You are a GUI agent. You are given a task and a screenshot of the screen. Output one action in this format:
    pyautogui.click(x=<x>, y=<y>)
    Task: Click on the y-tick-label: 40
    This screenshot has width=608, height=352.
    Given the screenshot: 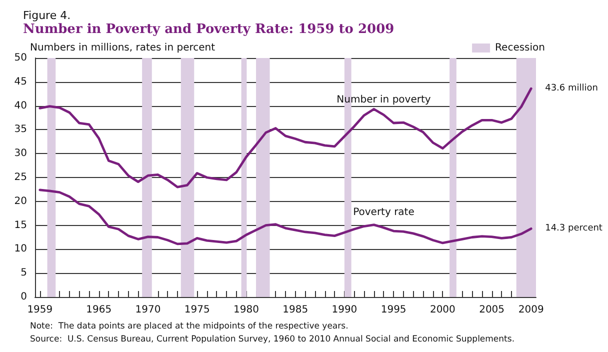 What is the action you would take?
    pyautogui.click(x=20, y=106)
    